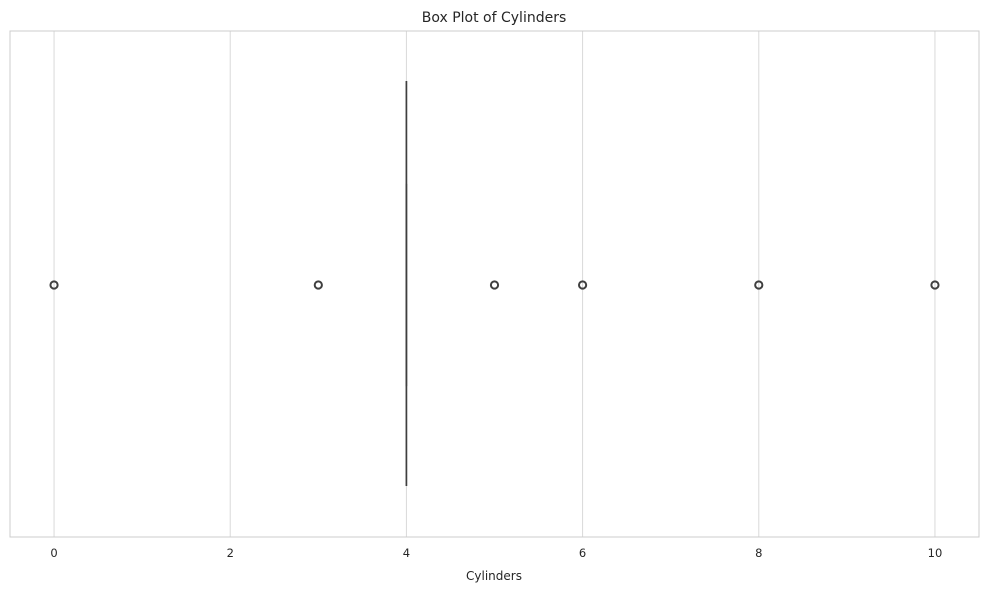 This screenshot has height=590, width=989. I want to click on x-tick-label: 4, so click(406, 553).